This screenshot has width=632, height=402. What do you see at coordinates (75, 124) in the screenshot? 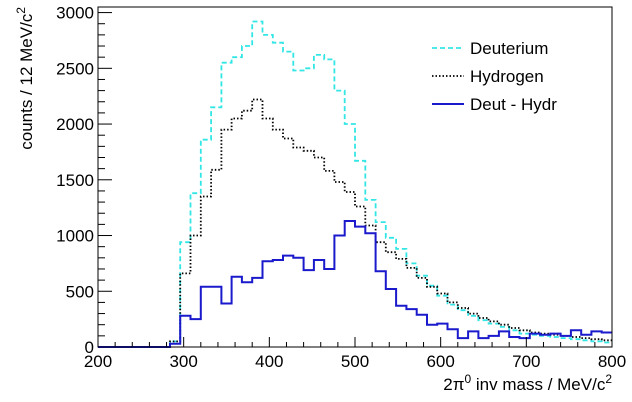
I see `y-tick-label: 2000` at bounding box center [75, 124].